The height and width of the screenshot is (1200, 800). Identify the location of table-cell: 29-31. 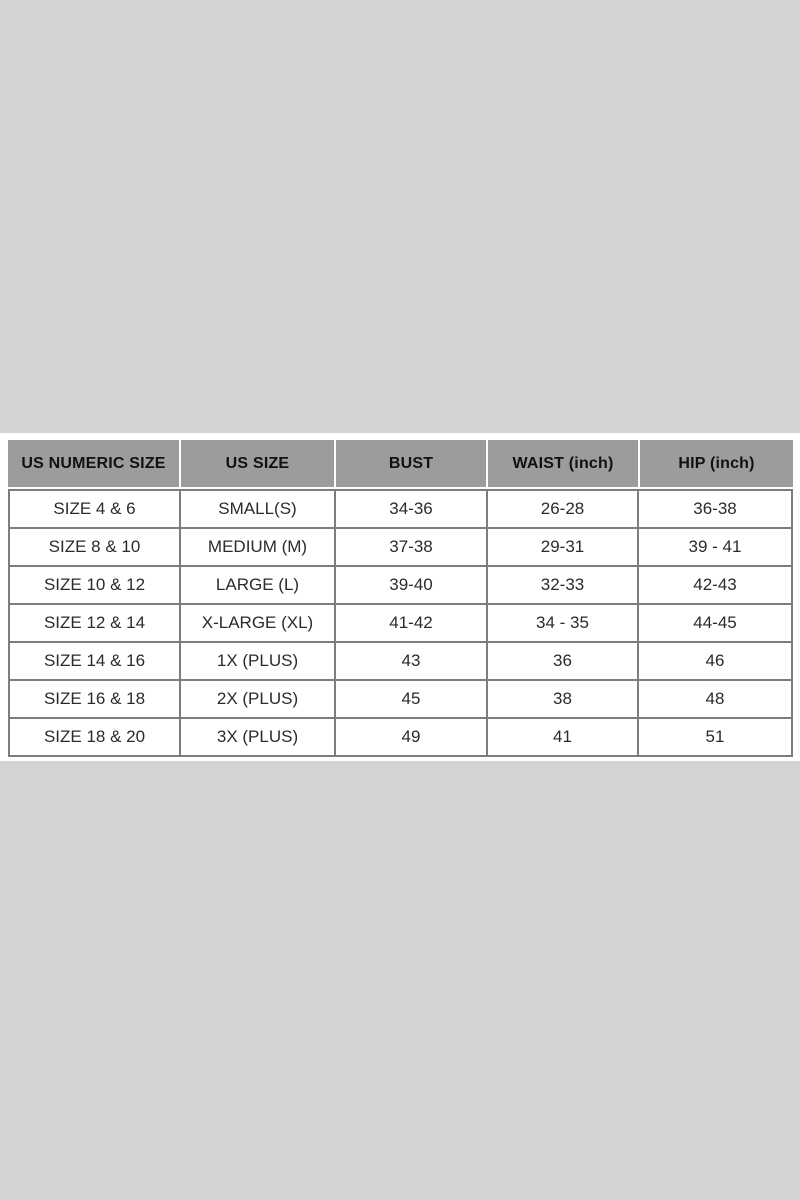
(562, 547).